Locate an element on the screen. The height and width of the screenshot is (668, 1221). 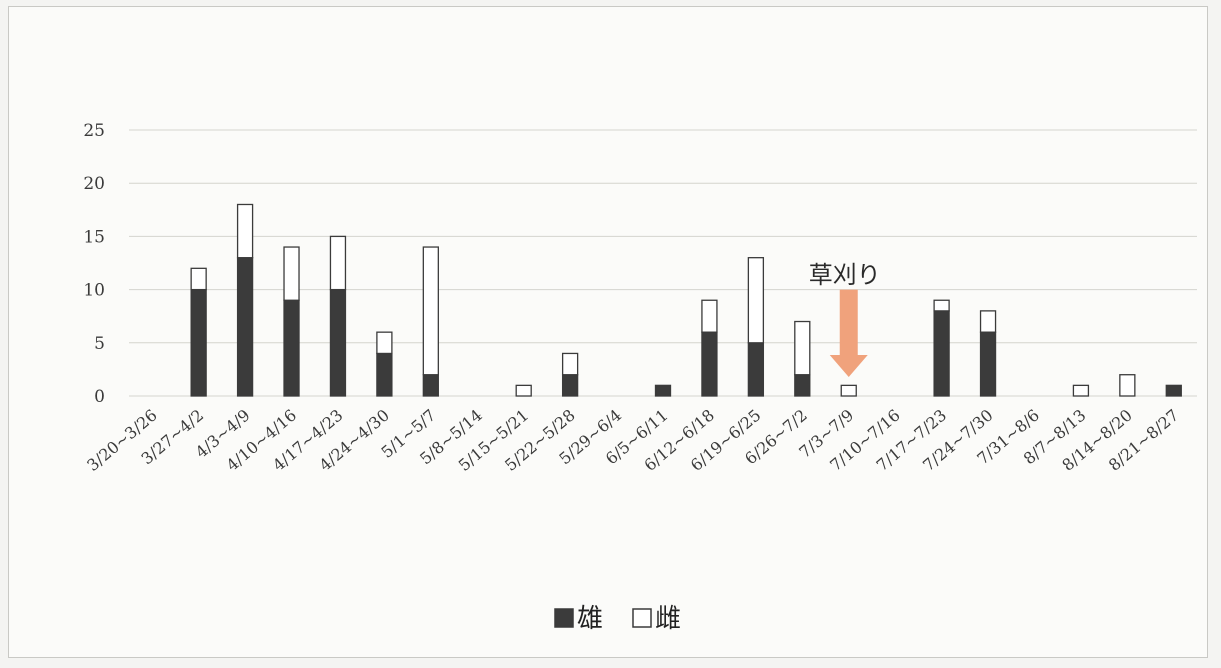
y-tick-label: 15 is located at coordinates (94, 237).